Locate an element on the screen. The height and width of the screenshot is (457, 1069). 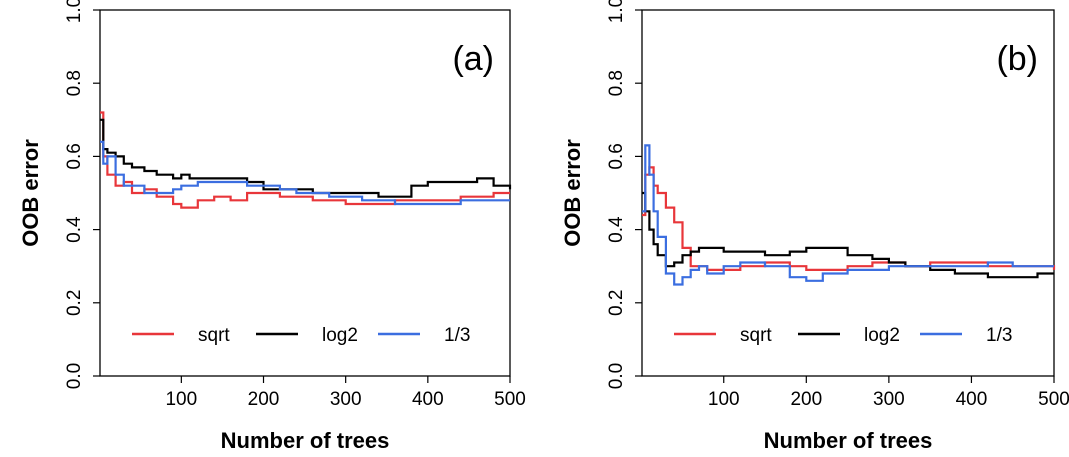
panel-label: (a) is located at coordinates (473, 59).